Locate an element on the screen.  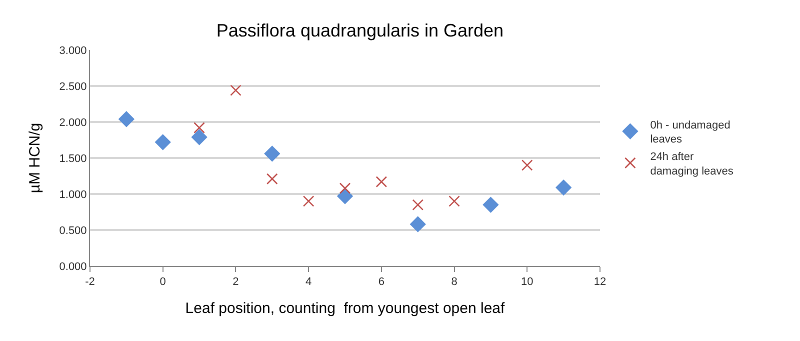
y-tick-label: 0.500 is located at coordinates (73, 230).